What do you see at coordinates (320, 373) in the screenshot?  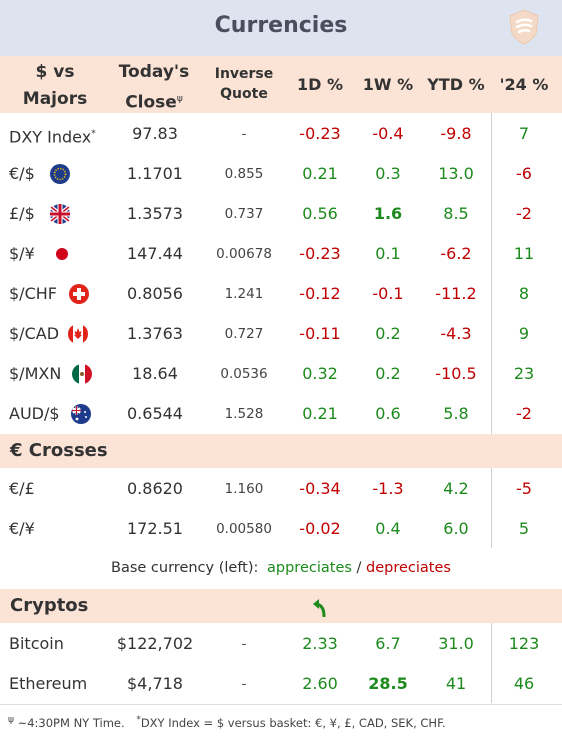 I see `change-1d-value: 0.32` at bounding box center [320, 373].